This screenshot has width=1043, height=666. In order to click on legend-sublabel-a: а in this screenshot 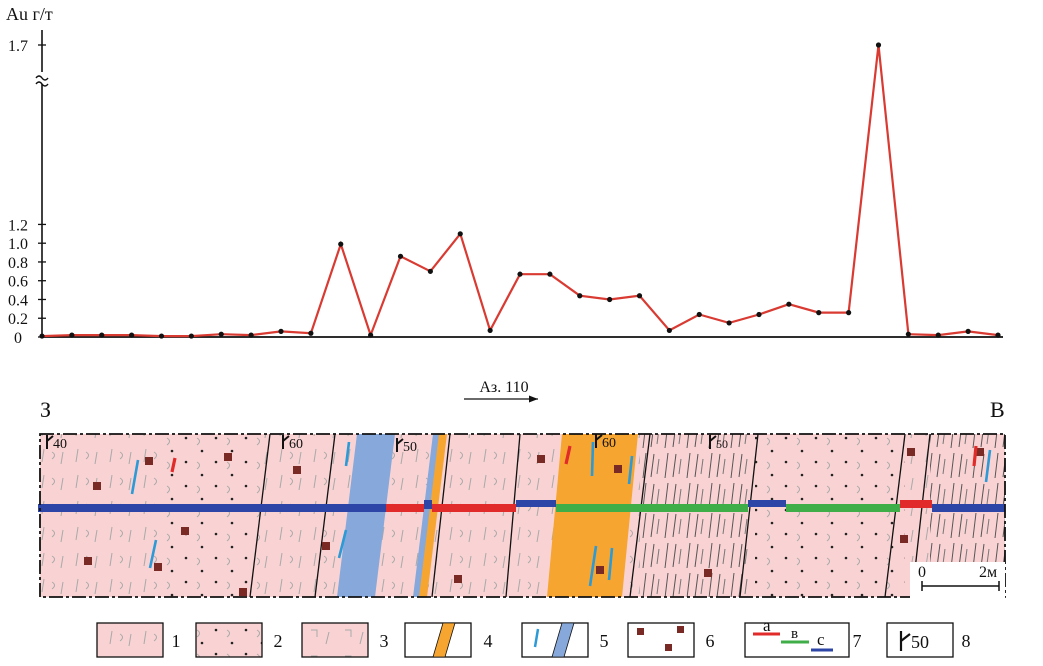, I will do `click(767, 625)`.